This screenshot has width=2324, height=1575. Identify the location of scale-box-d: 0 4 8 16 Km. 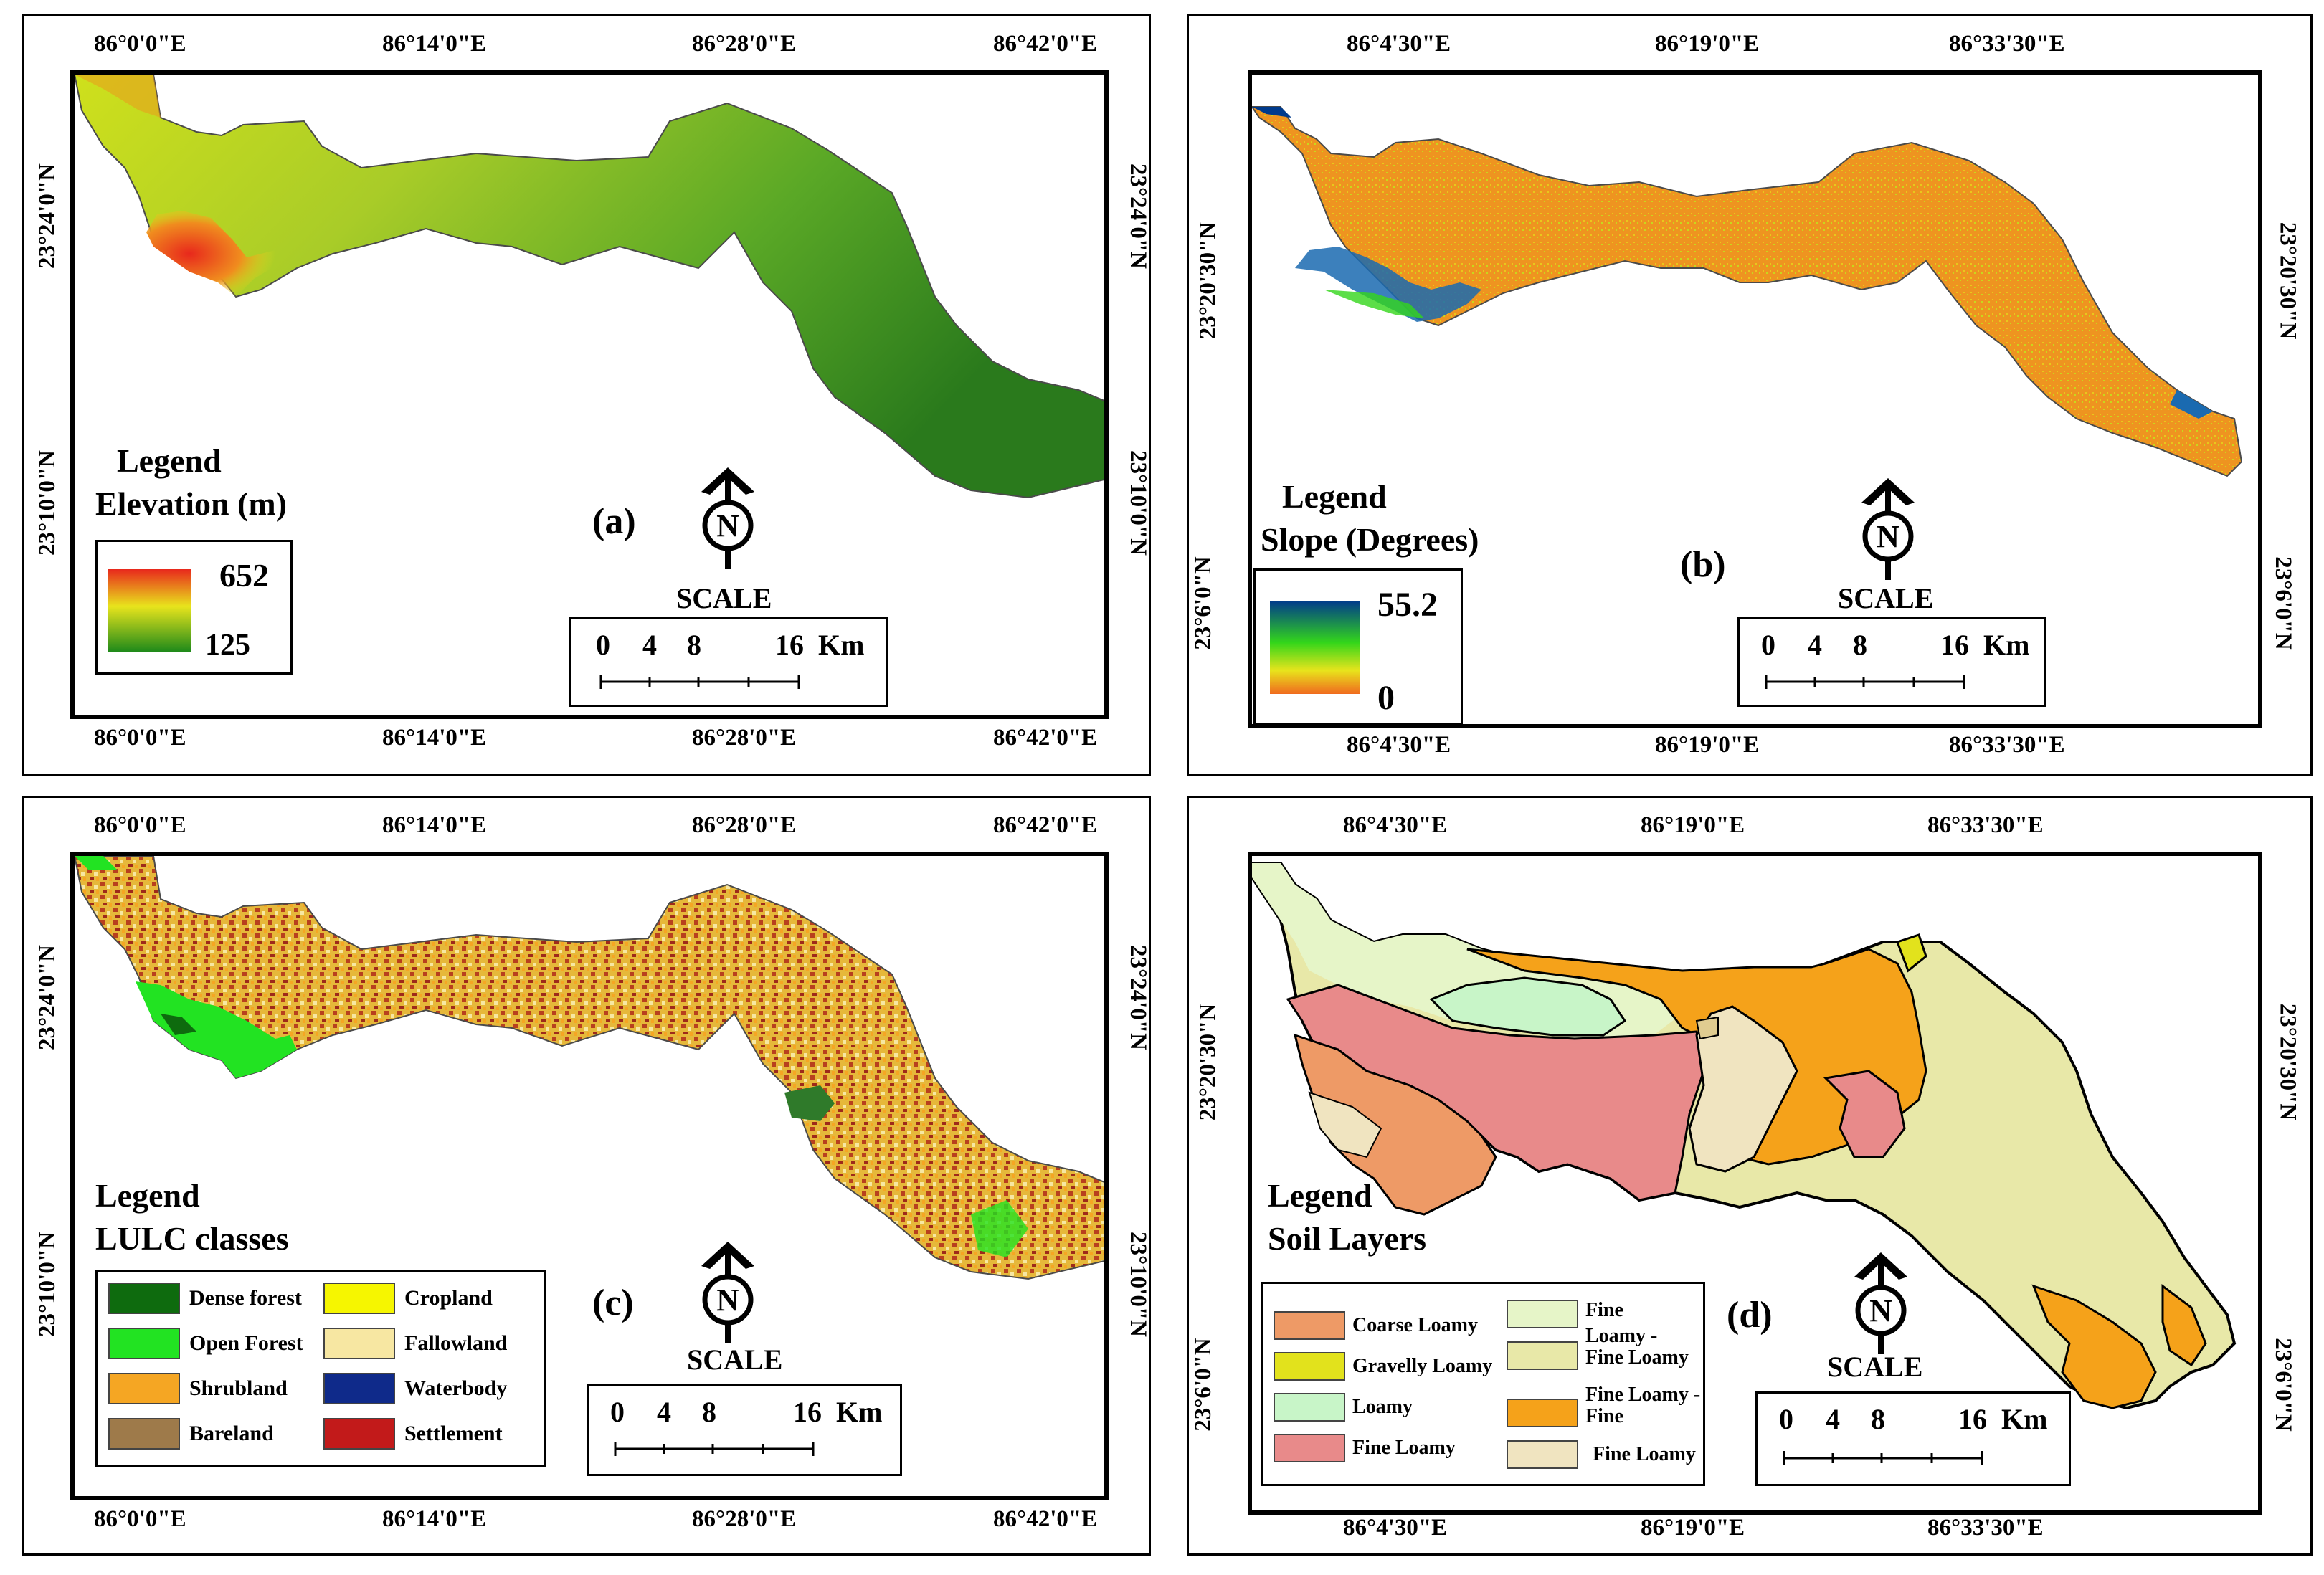
(1913, 1438).